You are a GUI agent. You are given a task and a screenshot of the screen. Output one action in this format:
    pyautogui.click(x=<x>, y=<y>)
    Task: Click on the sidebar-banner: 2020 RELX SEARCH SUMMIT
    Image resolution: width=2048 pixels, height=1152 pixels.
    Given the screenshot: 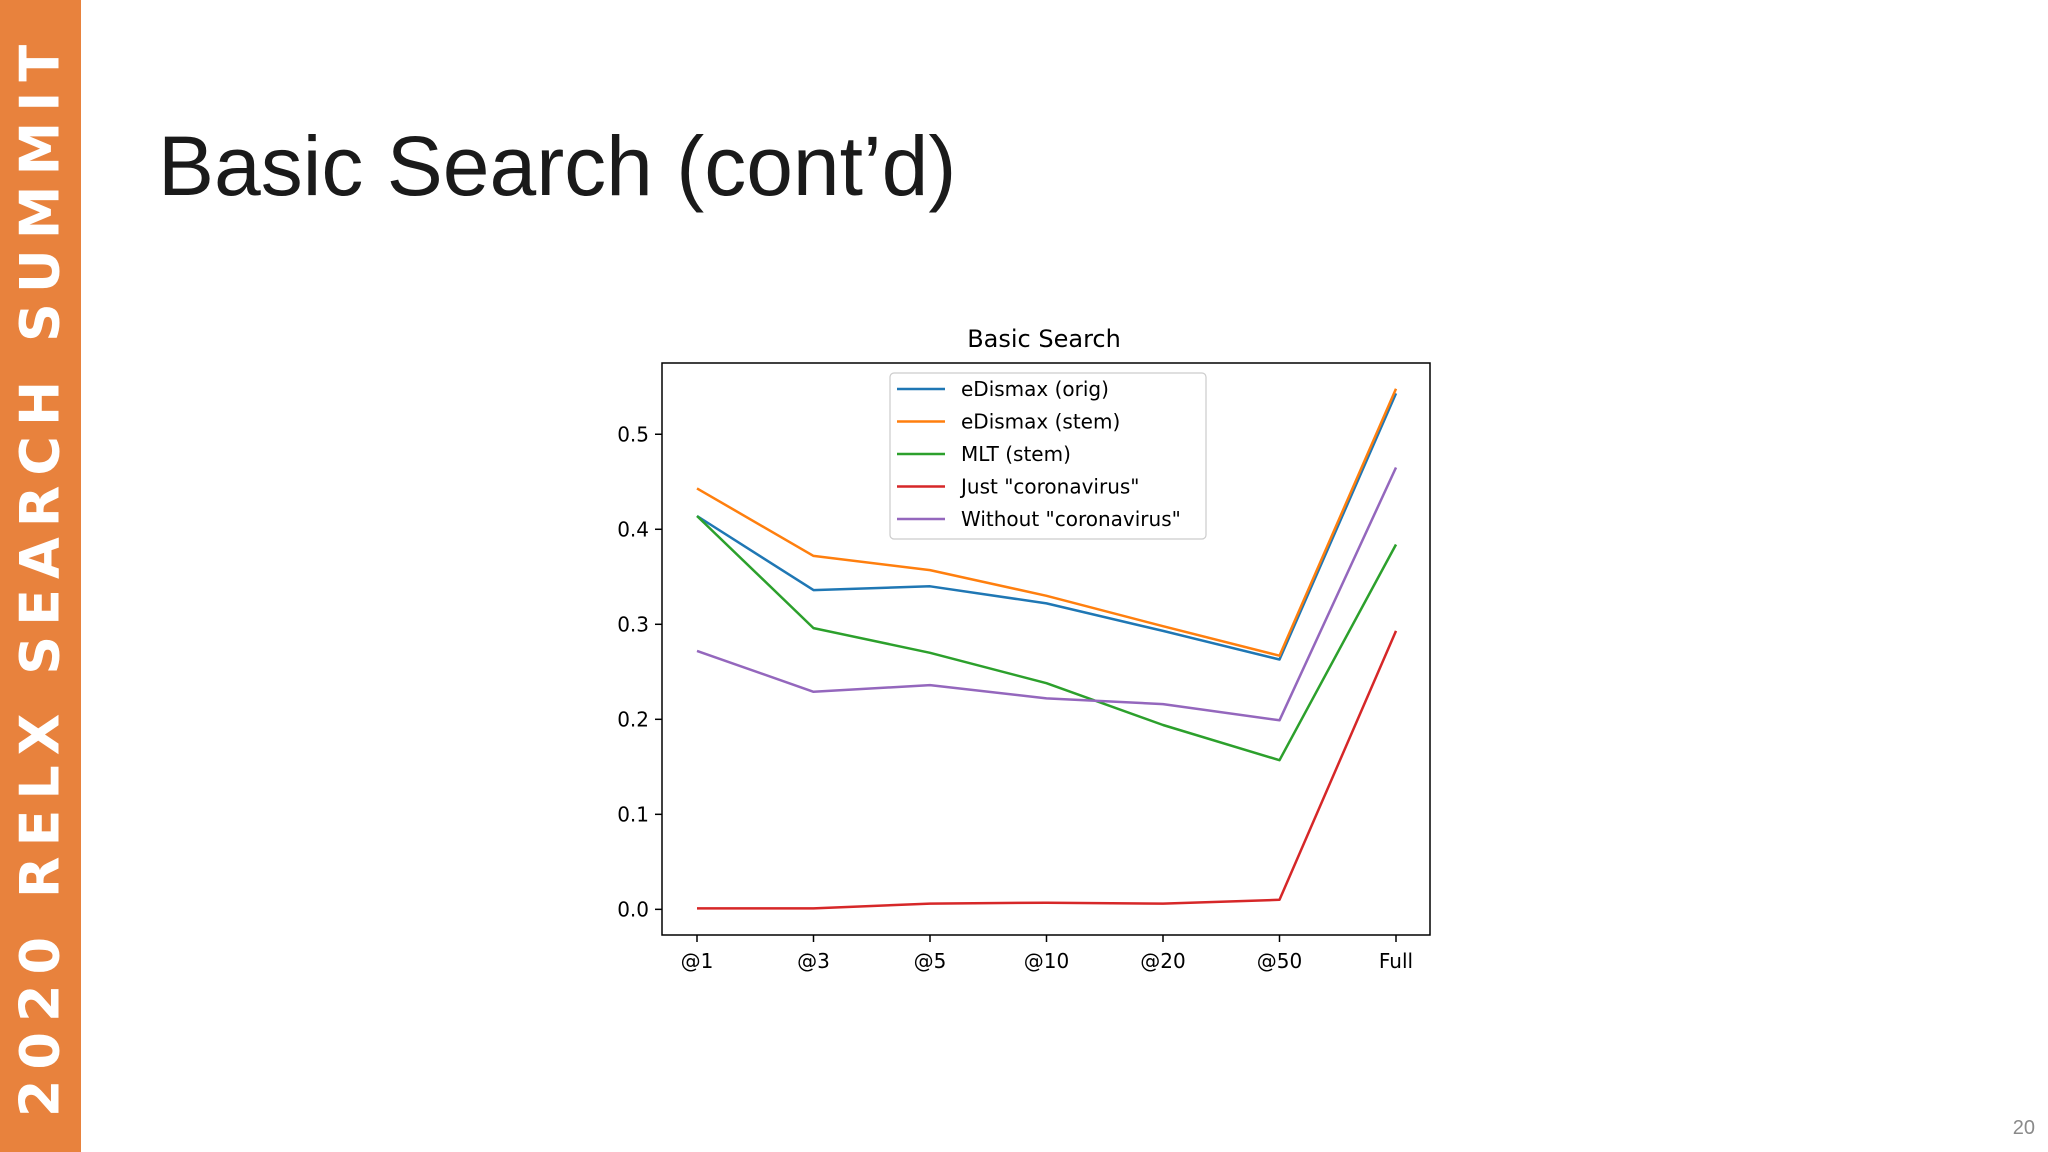 What is the action you would take?
    pyautogui.click(x=40, y=576)
    